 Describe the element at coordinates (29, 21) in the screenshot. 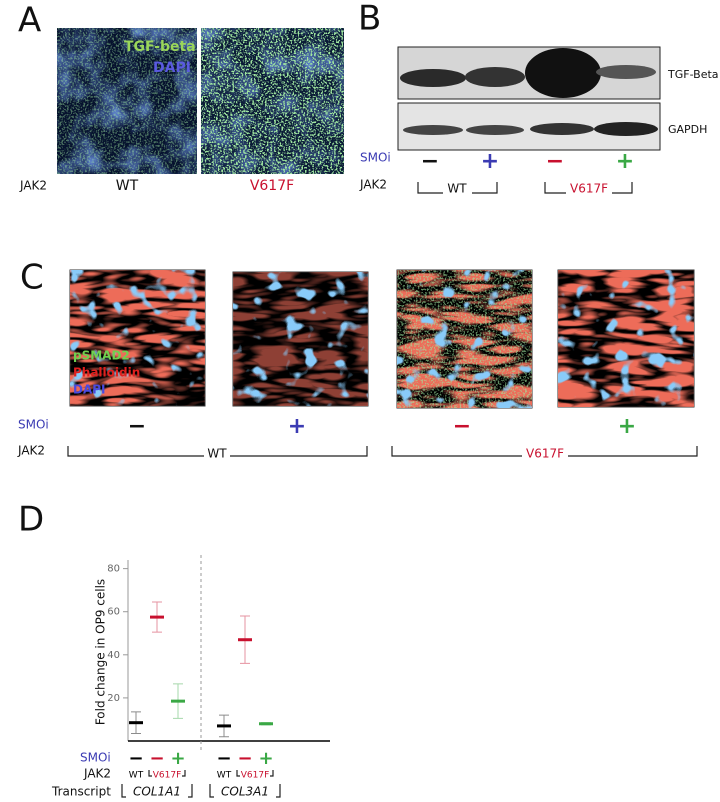

I see `panel-letter: A` at that location.